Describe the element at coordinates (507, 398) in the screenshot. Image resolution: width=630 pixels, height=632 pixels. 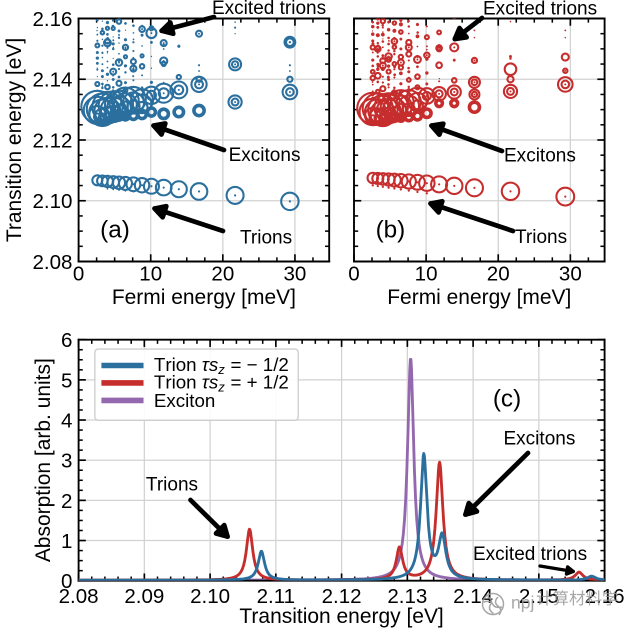
I see `svg-text: (c)` at that location.